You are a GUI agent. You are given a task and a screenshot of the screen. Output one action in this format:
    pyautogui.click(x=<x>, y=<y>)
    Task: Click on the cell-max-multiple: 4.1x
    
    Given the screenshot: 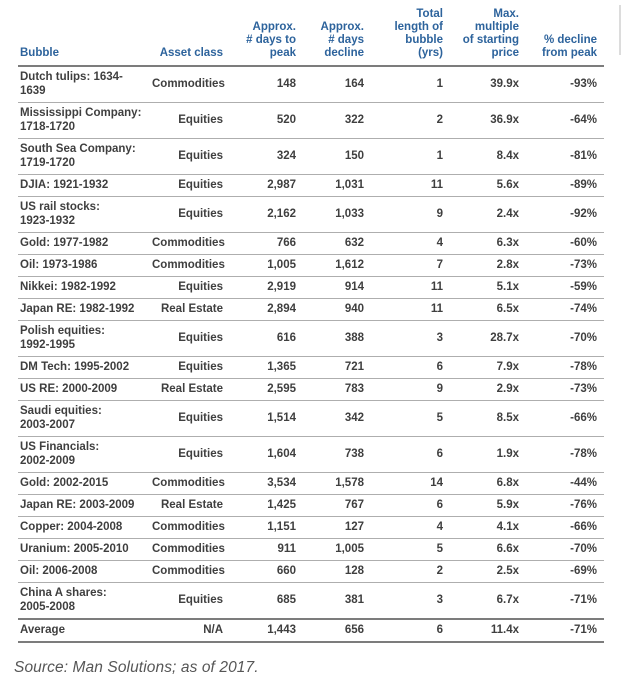 What is the action you would take?
    pyautogui.click(x=507, y=527)
    